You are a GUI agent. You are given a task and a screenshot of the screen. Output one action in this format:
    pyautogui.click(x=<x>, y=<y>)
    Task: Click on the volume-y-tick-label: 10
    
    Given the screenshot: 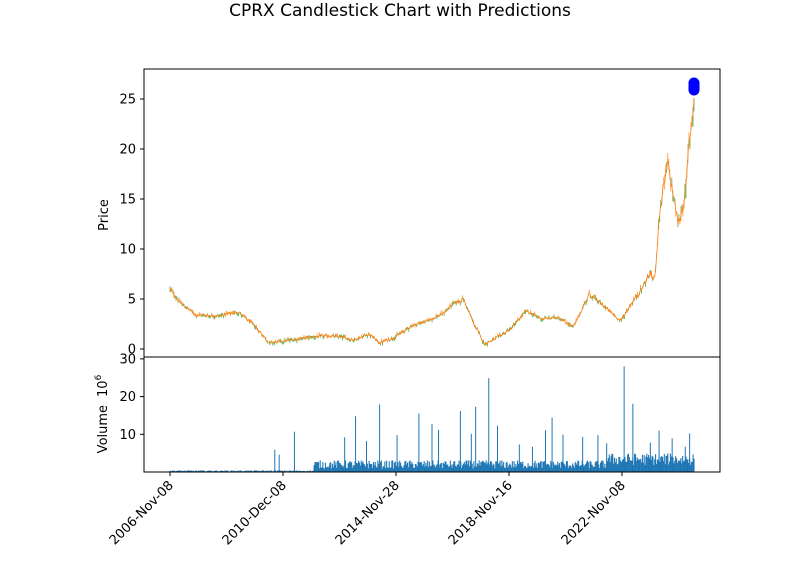 What is the action you would take?
    pyautogui.click(x=127, y=435)
    